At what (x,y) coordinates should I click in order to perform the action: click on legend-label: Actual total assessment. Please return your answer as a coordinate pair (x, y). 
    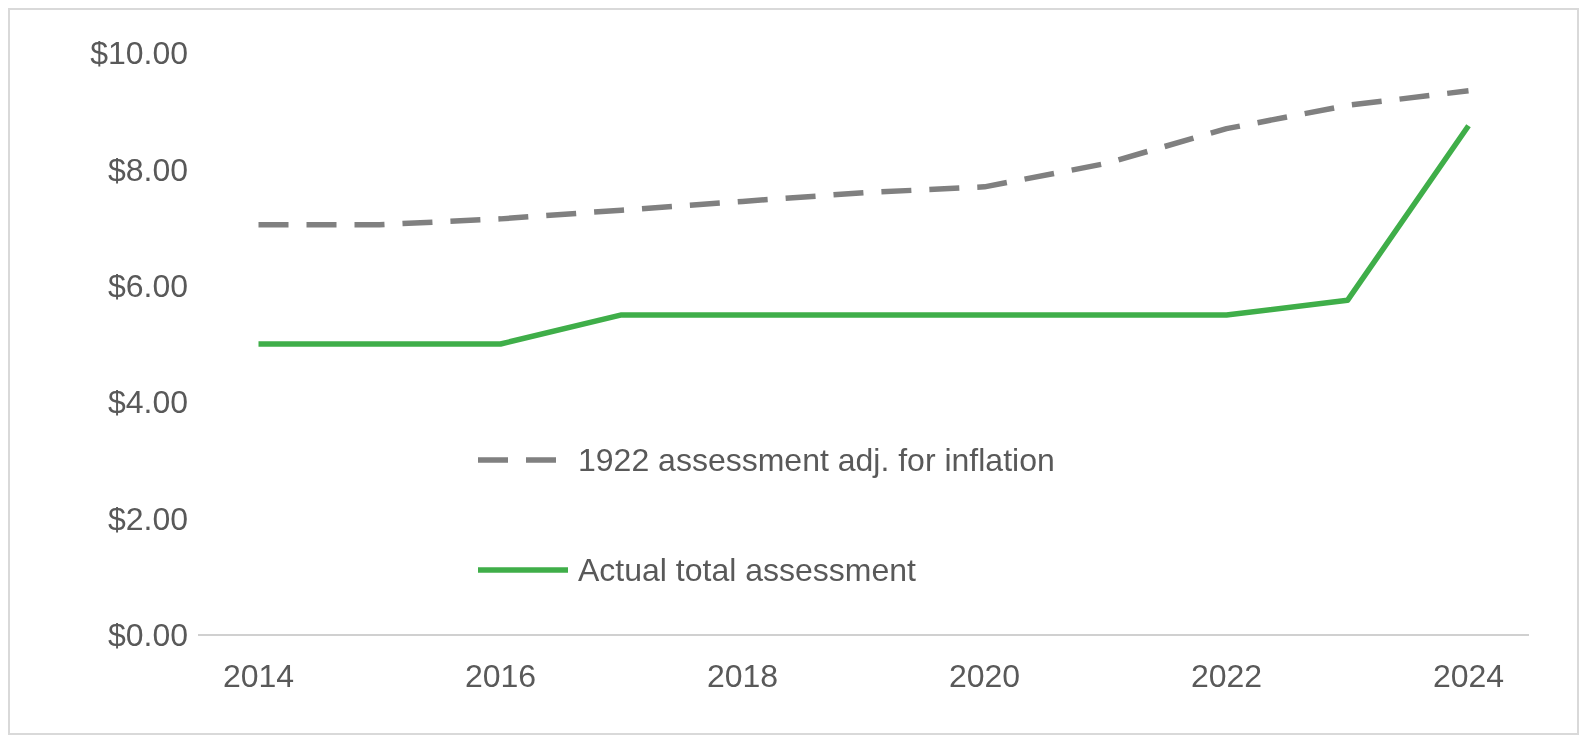
    Looking at the image, I should click on (747, 570).